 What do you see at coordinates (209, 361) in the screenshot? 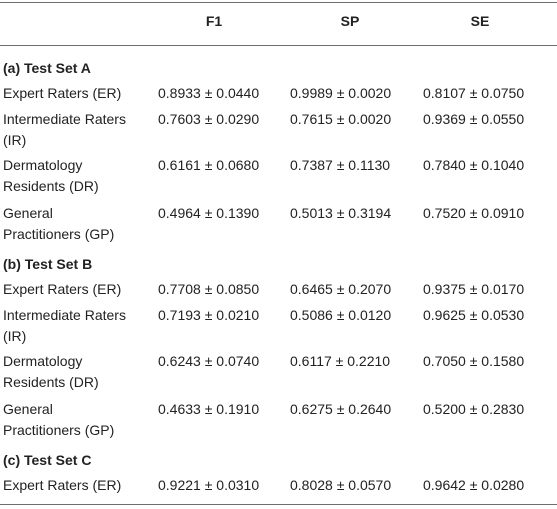
I see `cell-value: 0.6243 ± 0.0740` at bounding box center [209, 361].